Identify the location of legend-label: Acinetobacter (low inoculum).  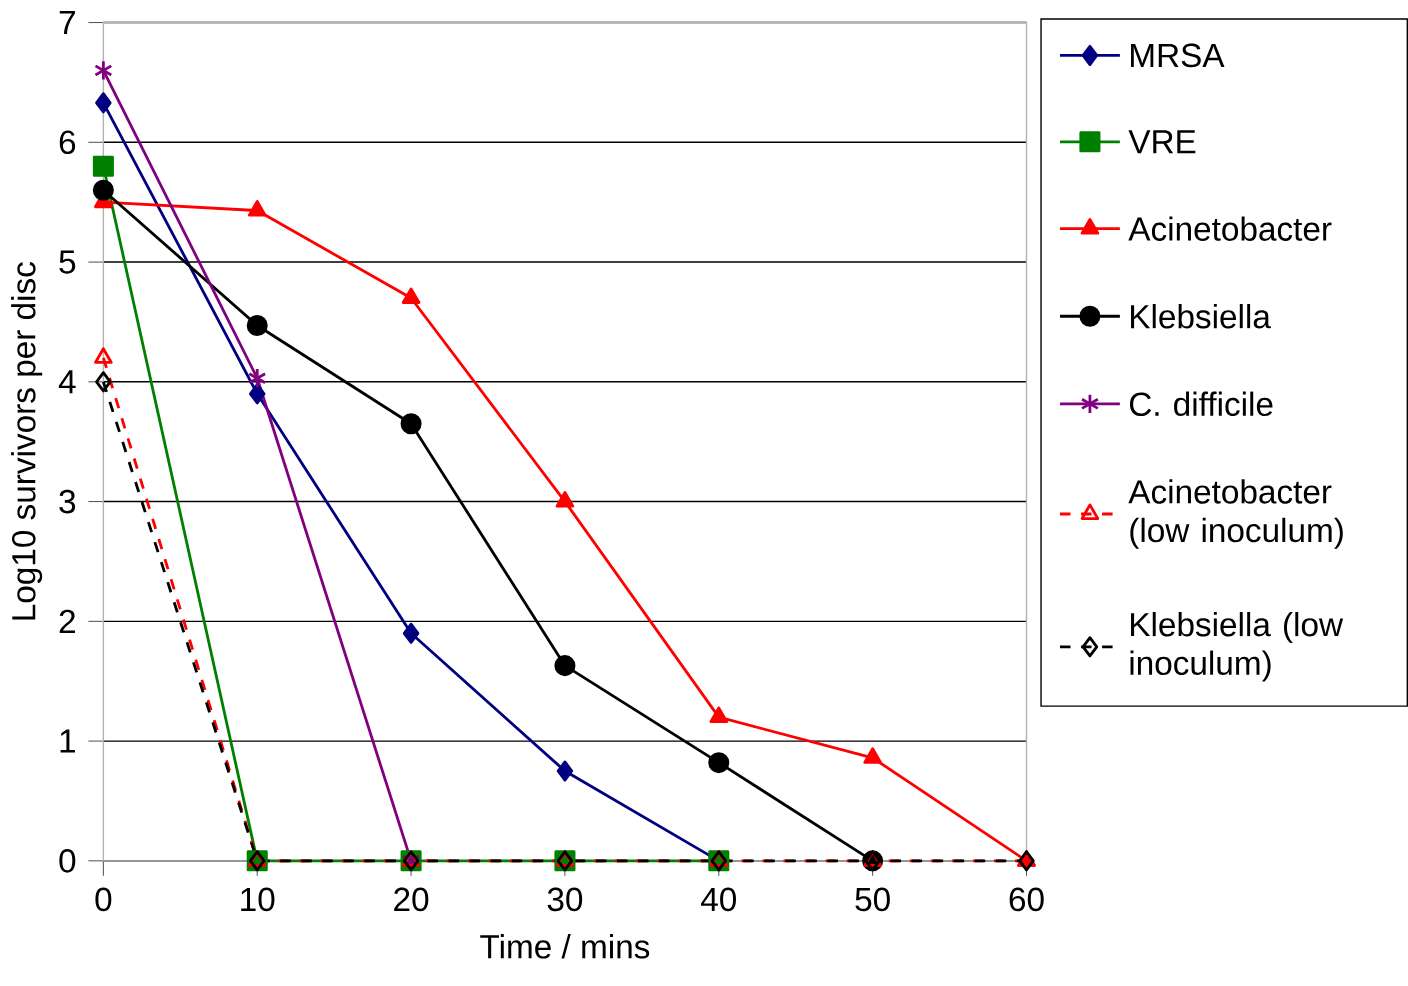
(1235, 514).